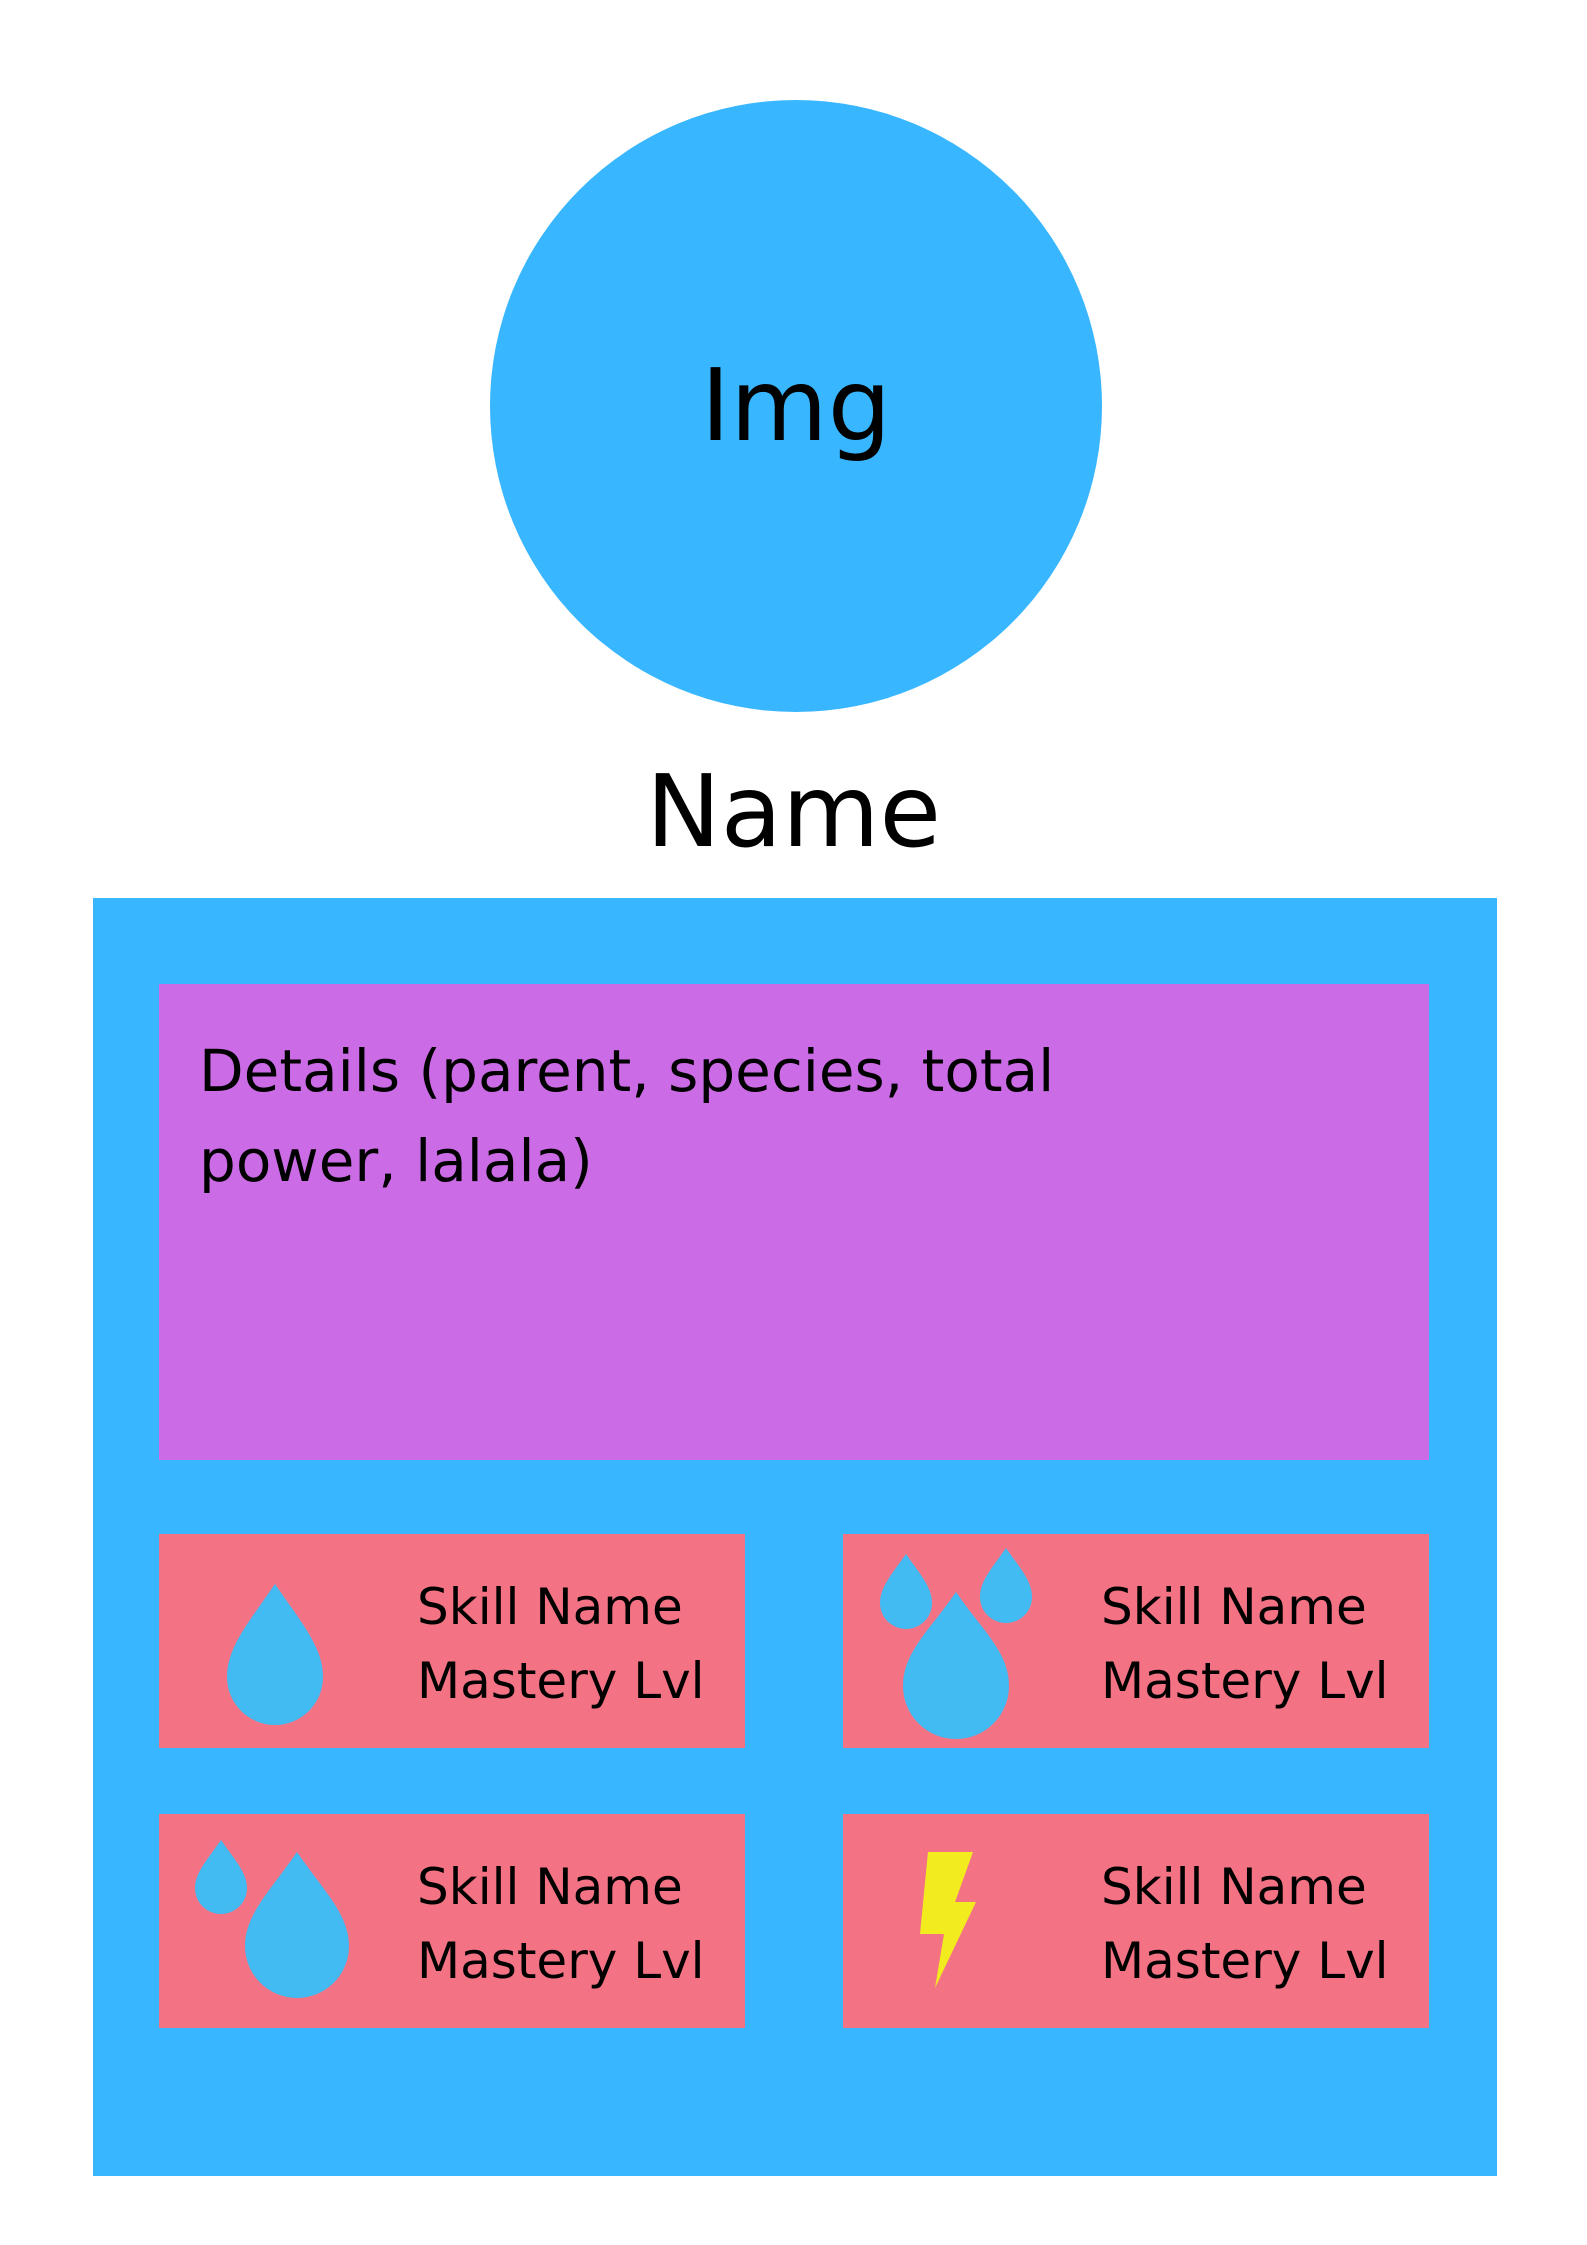 Image resolution: width=1587 pixels, height=2245 pixels. What do you see at coordinates (953, 1641) in the screenshot?
I see `triple-water-drop-icon` at bounding box center [953, 1641].